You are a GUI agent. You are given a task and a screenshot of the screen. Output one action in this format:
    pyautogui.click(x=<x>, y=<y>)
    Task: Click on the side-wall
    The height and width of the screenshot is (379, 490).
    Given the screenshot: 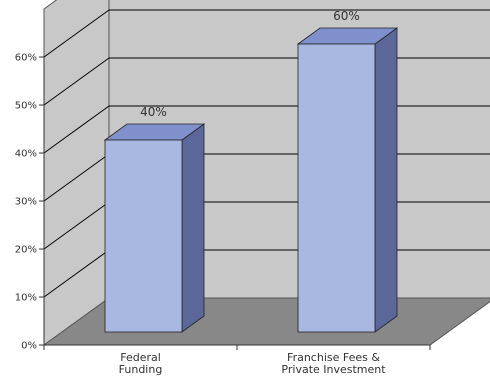 What is the action you would take?
    pyautogui.click(x=76, y=173)
    